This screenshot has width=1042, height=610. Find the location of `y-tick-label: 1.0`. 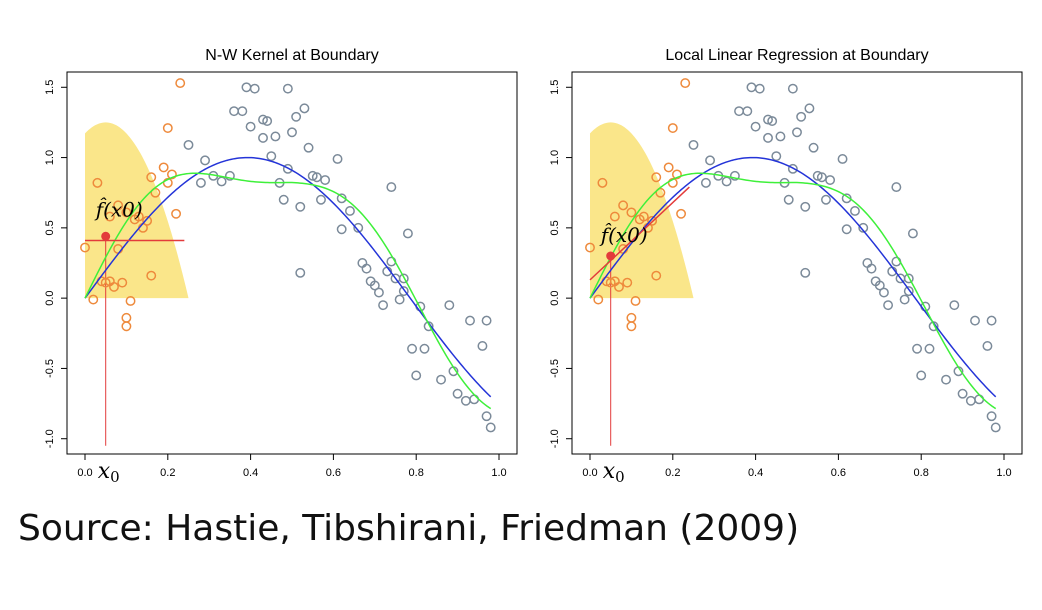

y-tick-label: 1.0 is located at coordinates (50, 157).